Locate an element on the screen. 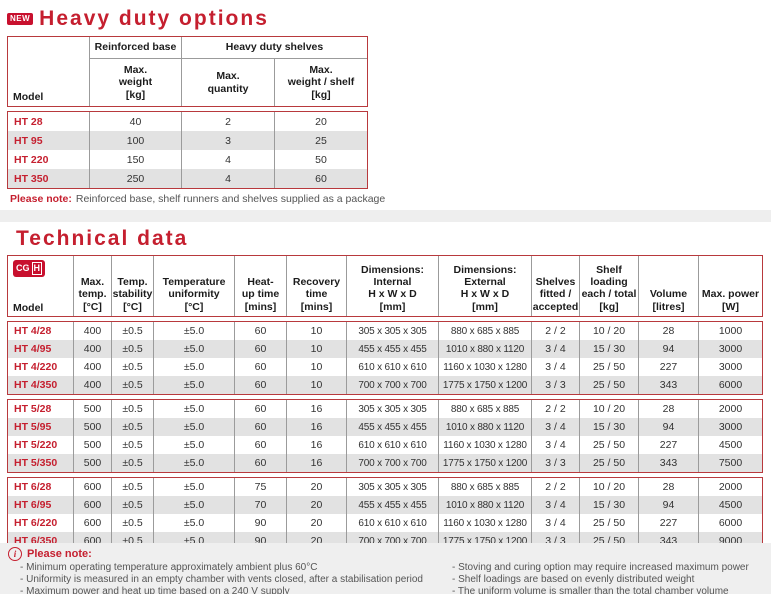  model-cell: HT 350 is located at coordinates (48, 178).